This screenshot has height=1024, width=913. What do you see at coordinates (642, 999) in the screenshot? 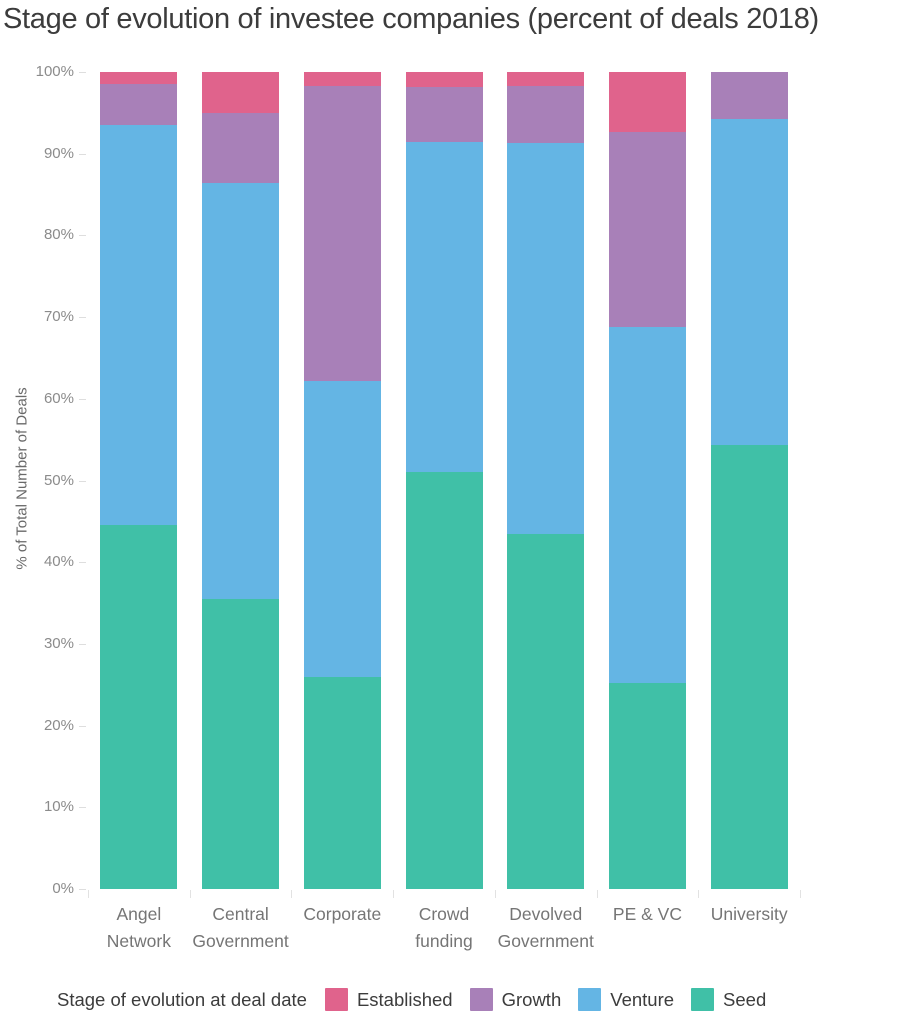
I see `legend-label: Venture` at bounding box center [642, 999].